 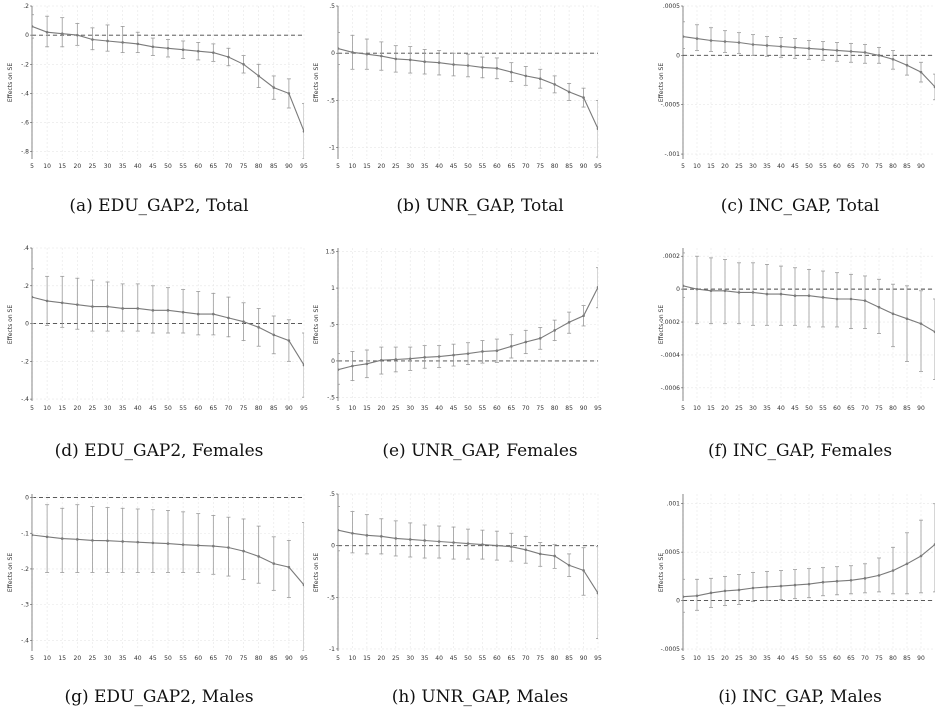 I want to click on y-axis-label: Effects on SE, so click(x=10, y=324).